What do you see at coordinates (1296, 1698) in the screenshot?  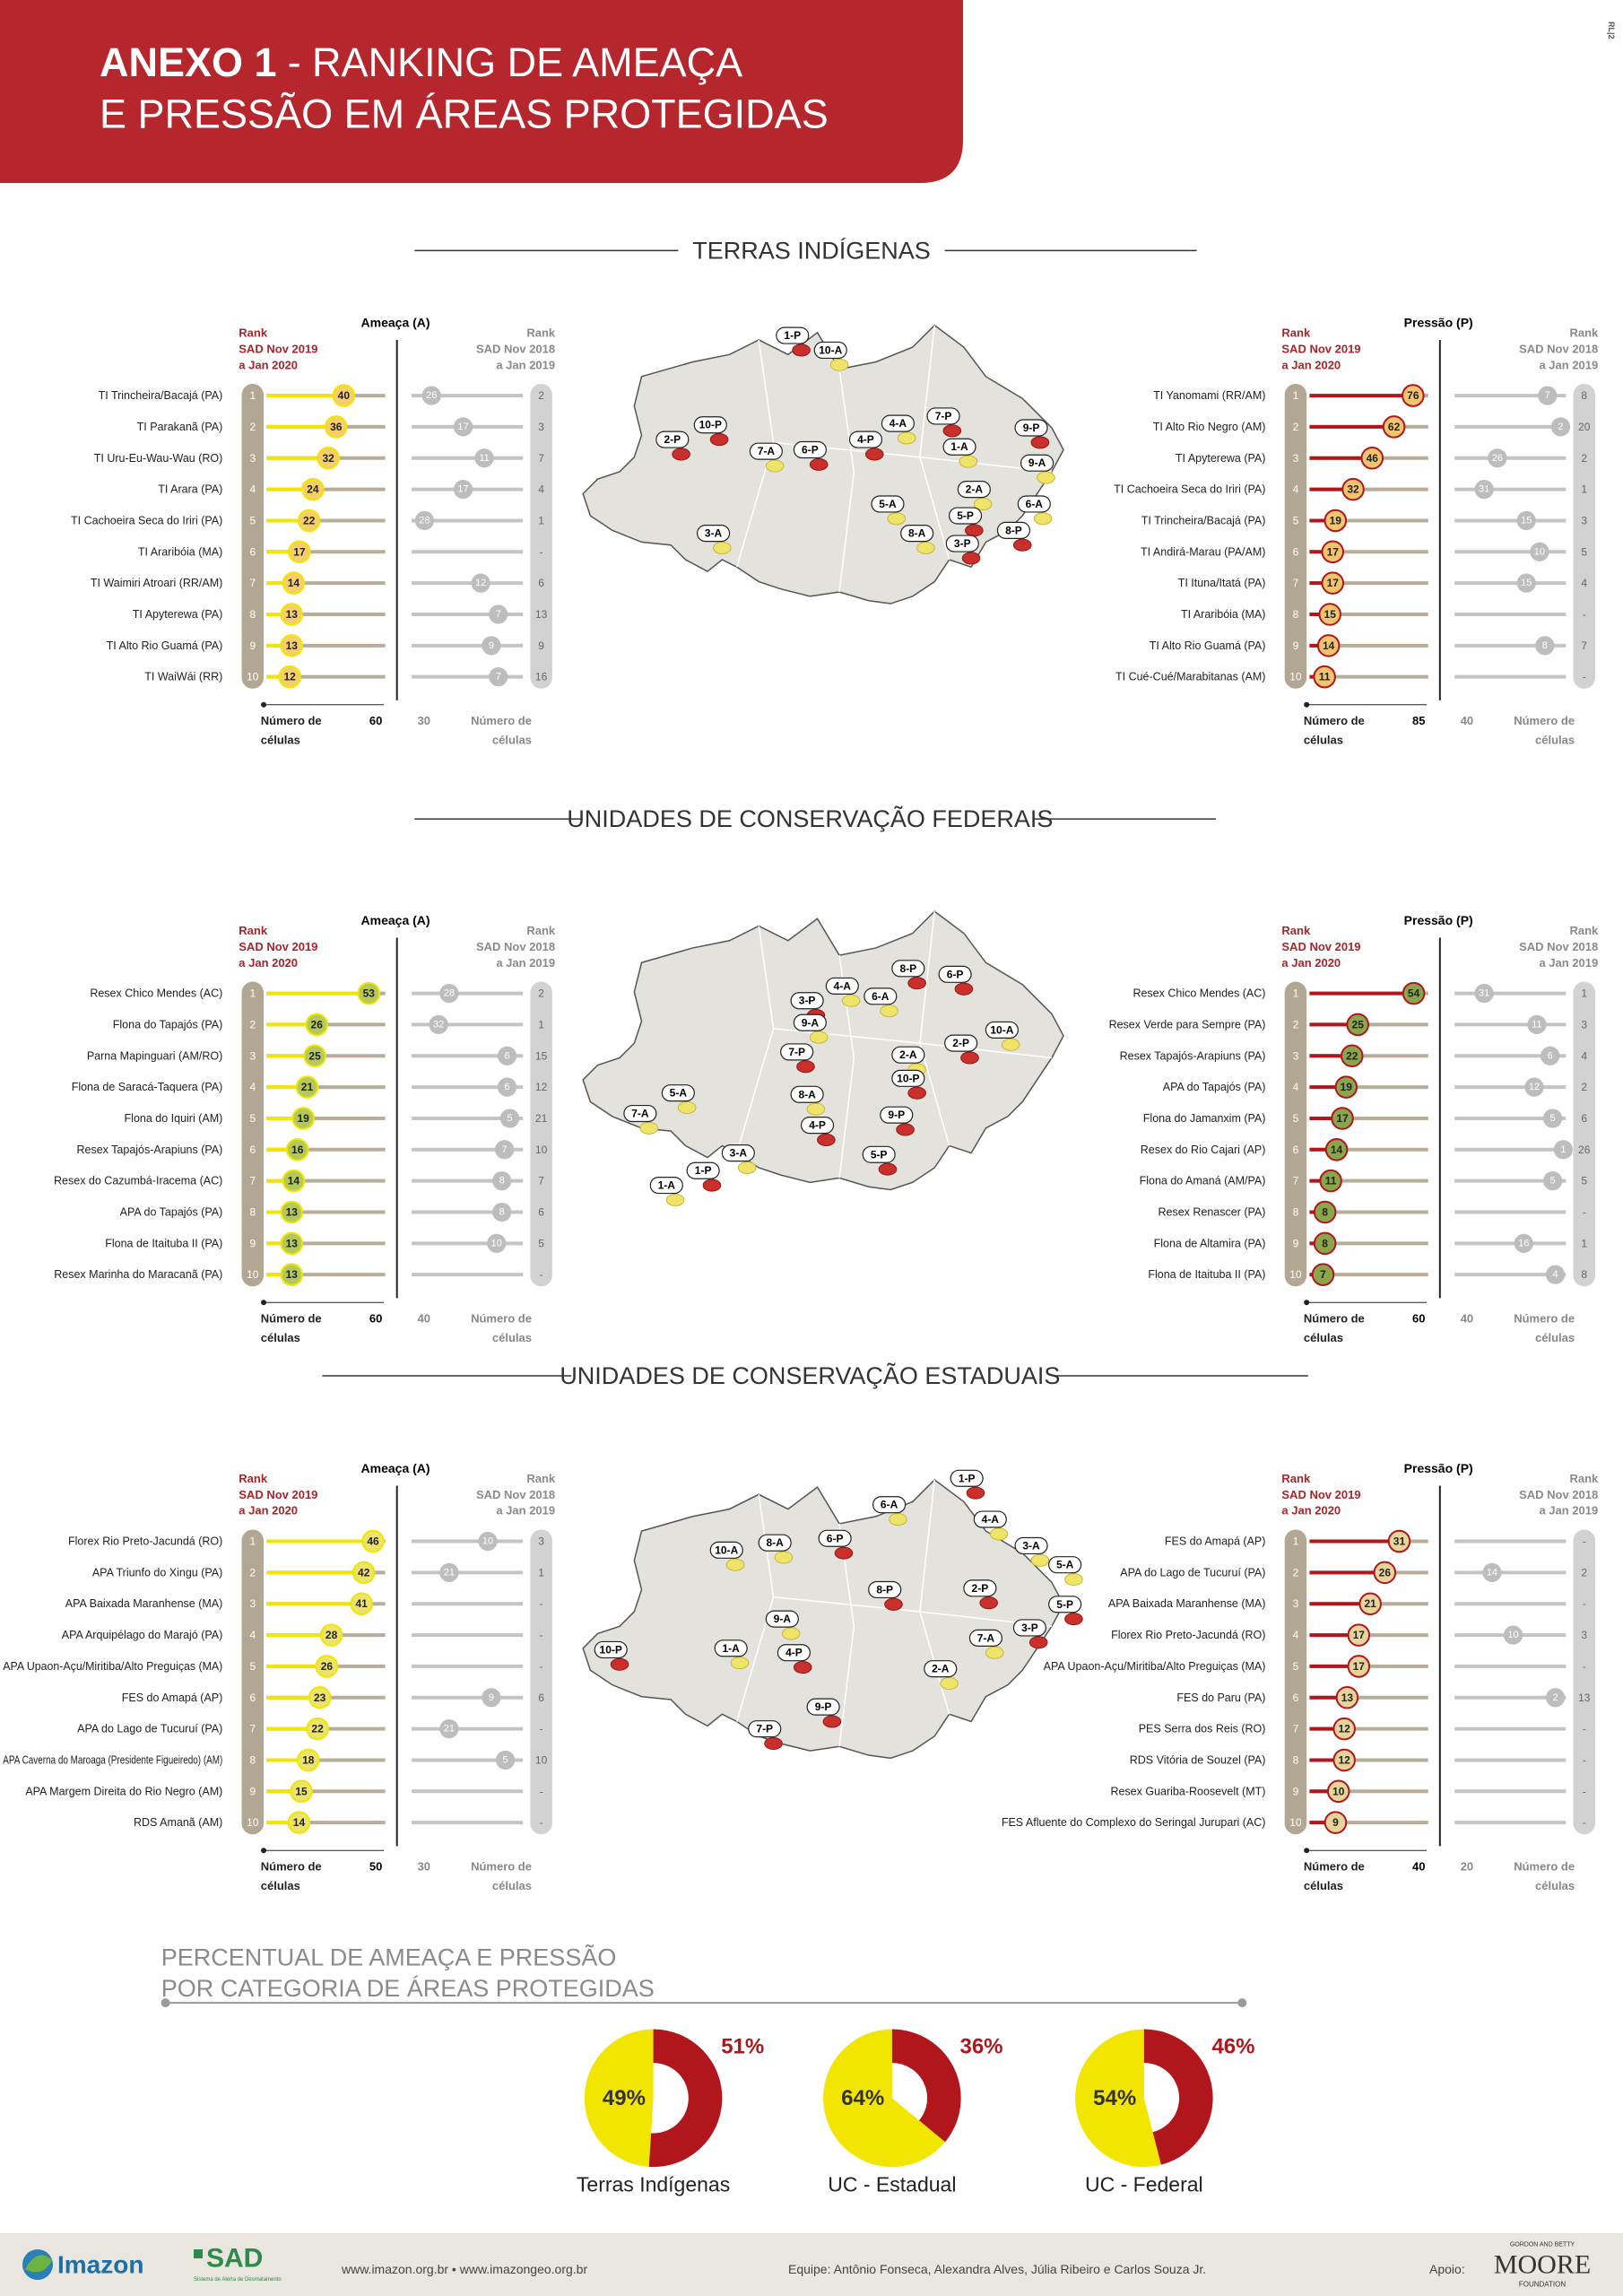 I see `rank: 6` at bounding box center [1296, 1698].